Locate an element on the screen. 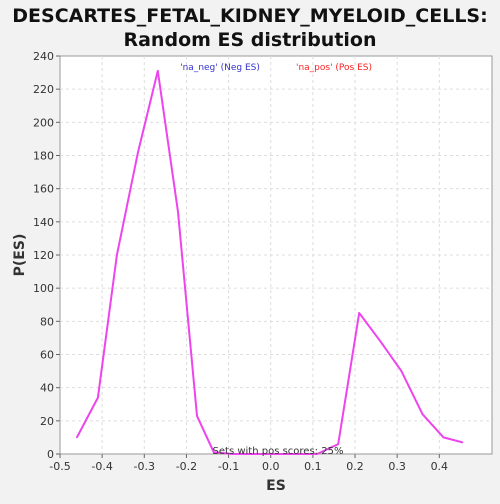 This screenshot has width=500, height=504. y-tick-label: 140 is located at coordinates (43, 222).